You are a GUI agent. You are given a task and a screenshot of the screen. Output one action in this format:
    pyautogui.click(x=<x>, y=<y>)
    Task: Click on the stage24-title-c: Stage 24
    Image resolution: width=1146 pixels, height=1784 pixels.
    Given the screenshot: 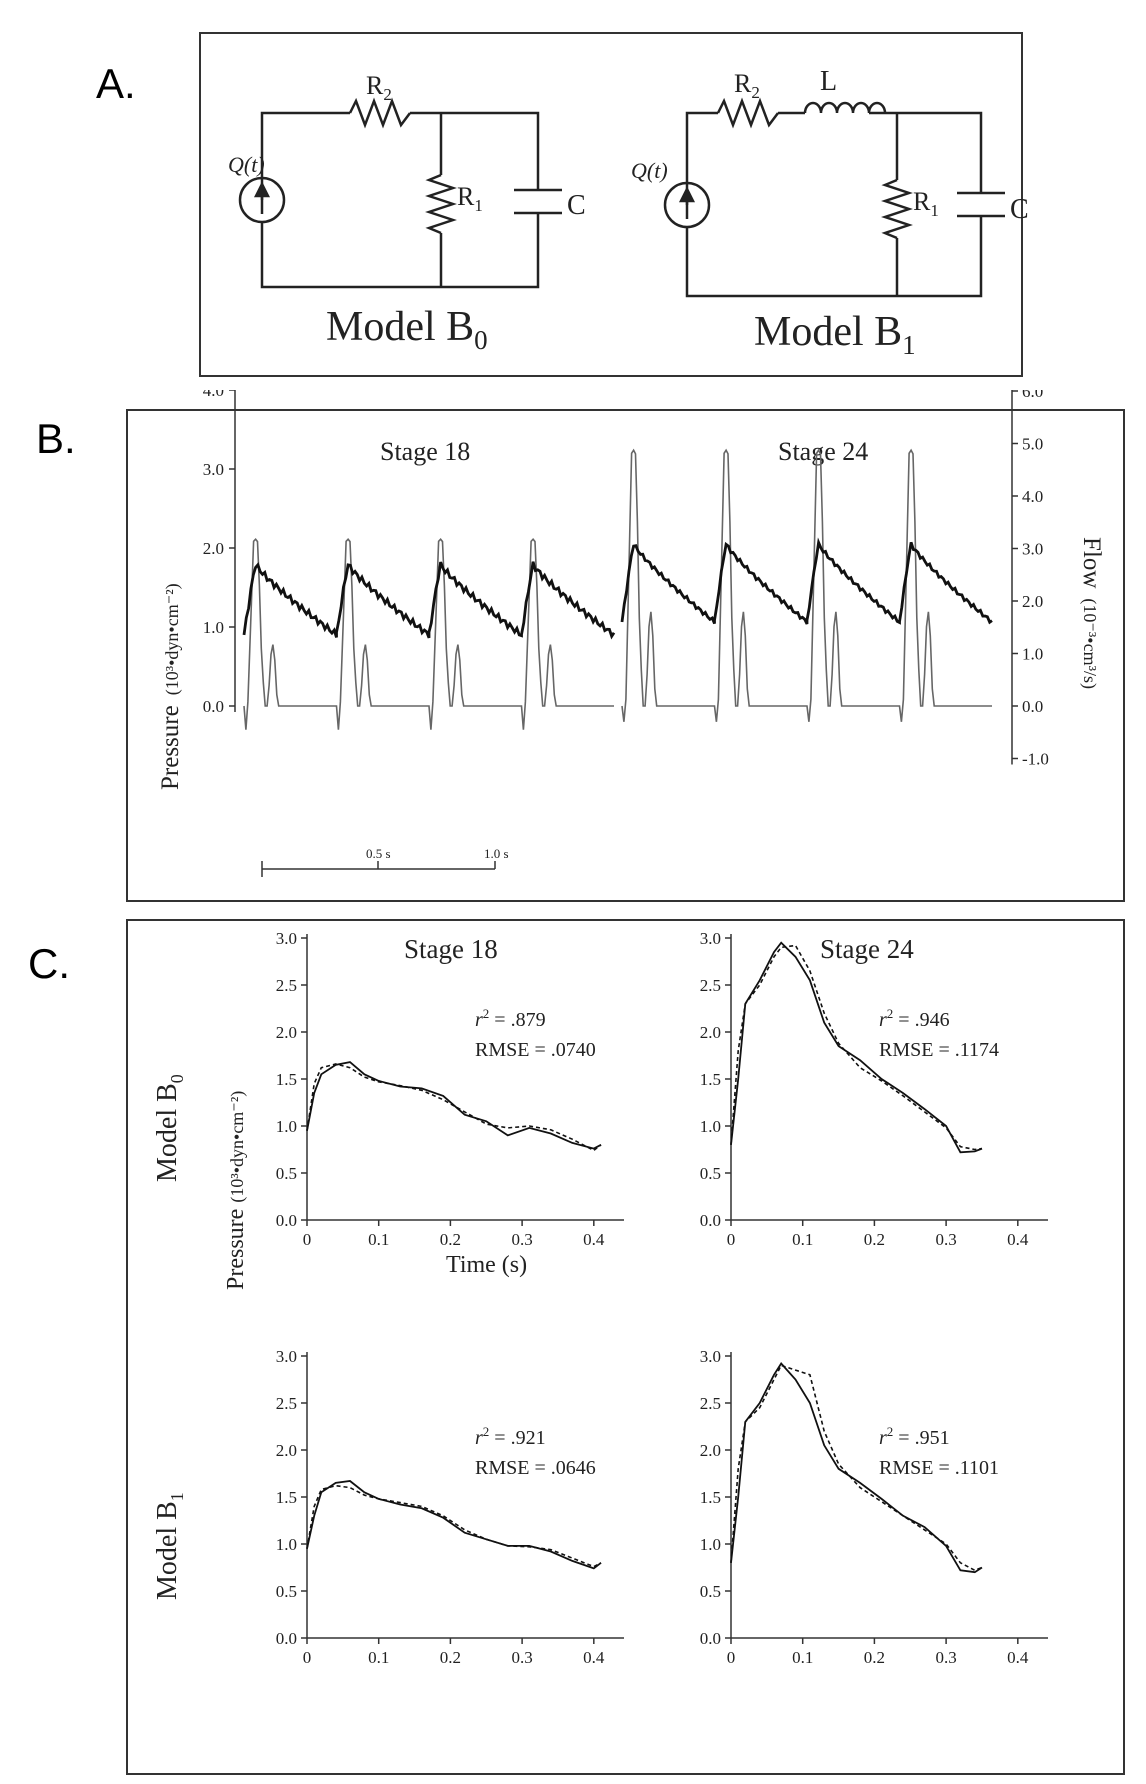 What is the action you would take?
    pyautogui.click(x=867, y=949)
    